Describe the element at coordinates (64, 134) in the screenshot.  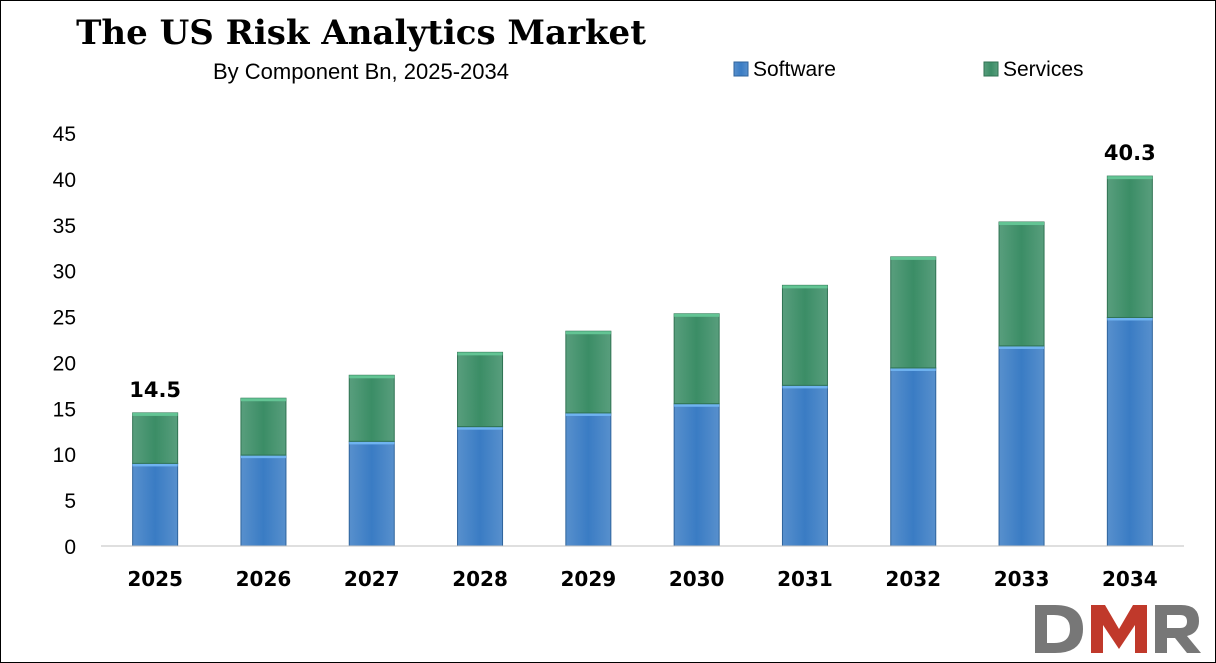
I see `y-tick-label: 45` at that location.